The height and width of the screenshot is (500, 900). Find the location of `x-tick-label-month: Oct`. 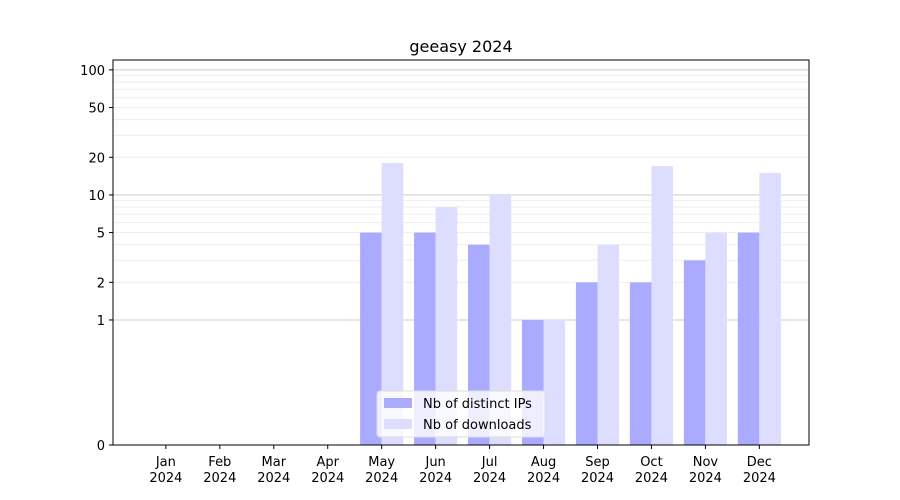

x-tick-label-month: Oct is located at coordinates (651, 462).